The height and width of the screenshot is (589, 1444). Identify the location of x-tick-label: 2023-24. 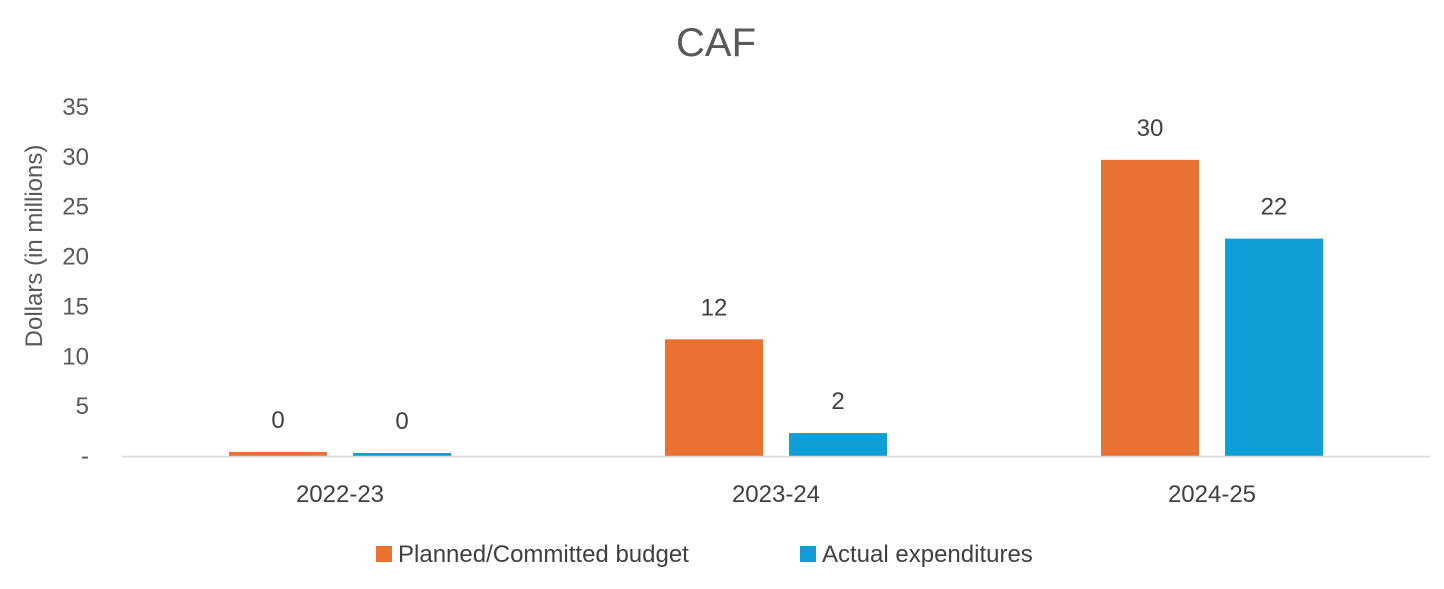
(776, 494).